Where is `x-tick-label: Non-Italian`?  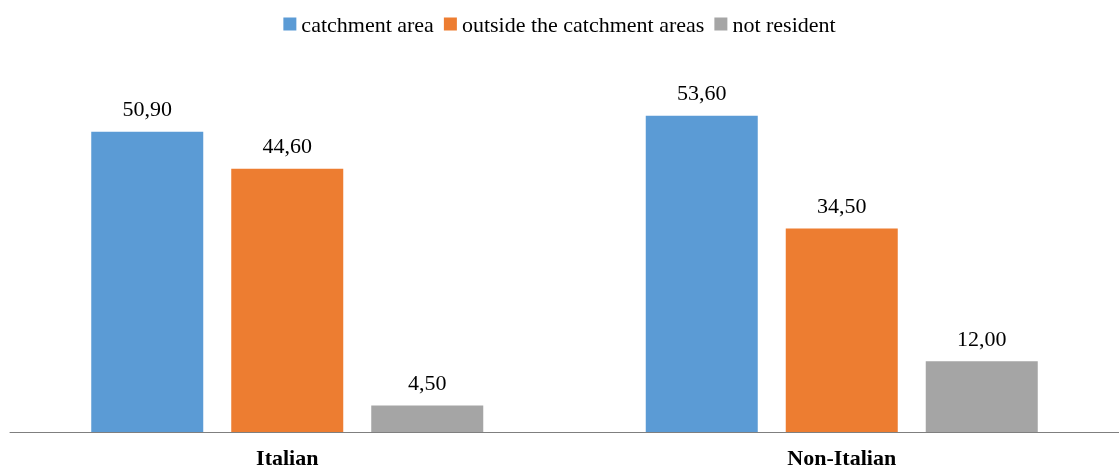 x-tick-label: Non-Italian is located at coordinates (842, 457).